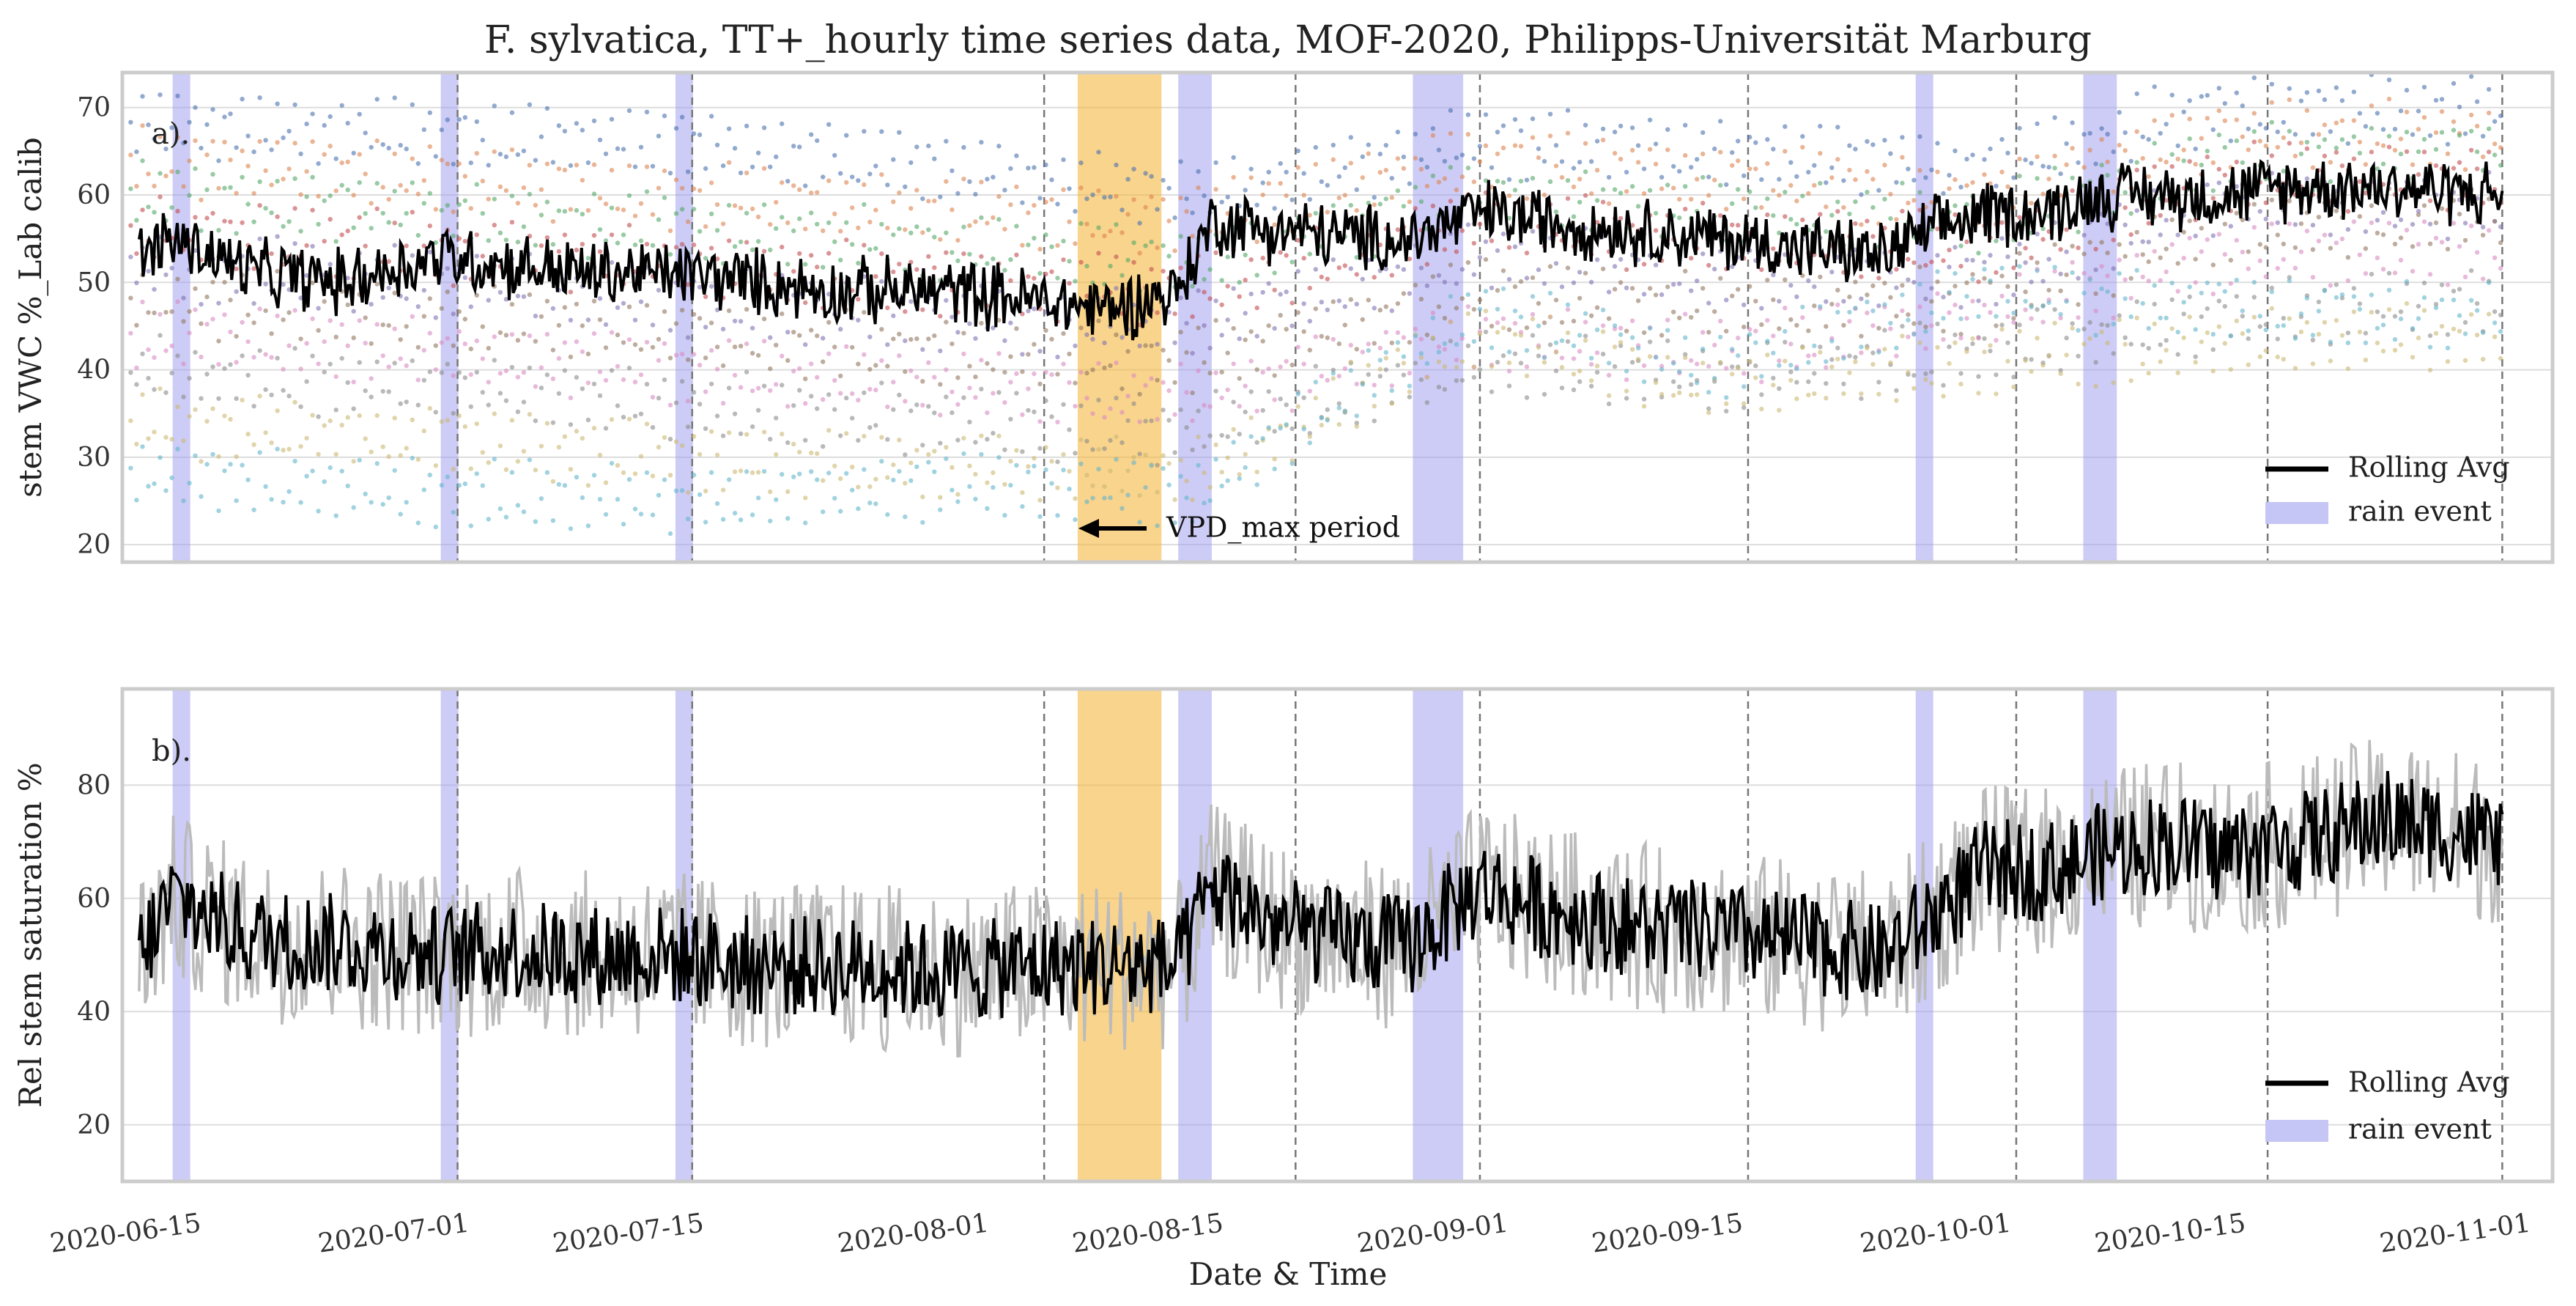  I want to click on legend-rain-swatch, so click(2296, 1131).